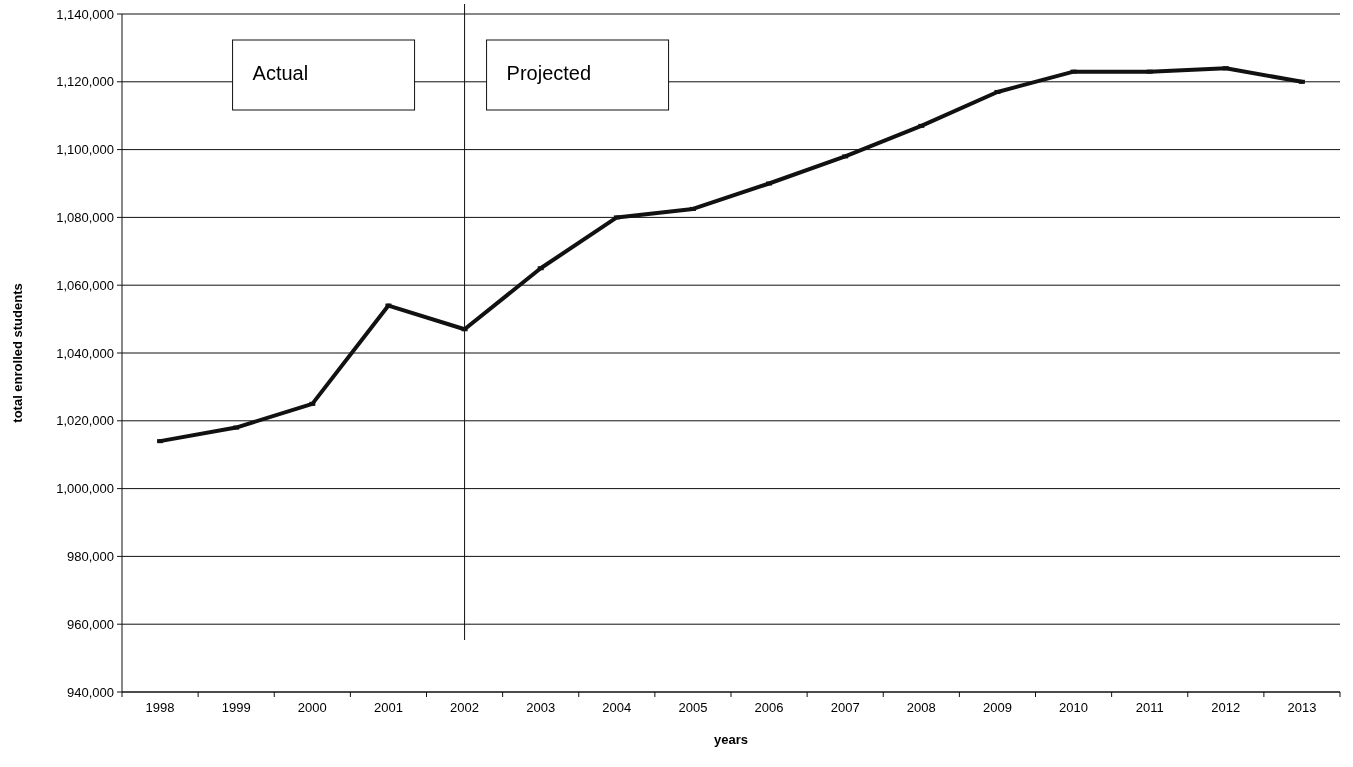 Image resolution: width=1353 pixels, height=767 pixels. Describe the element at coordinates (1302, 707) in the screenshot. I see `x-tick-label: 2013` at that location.